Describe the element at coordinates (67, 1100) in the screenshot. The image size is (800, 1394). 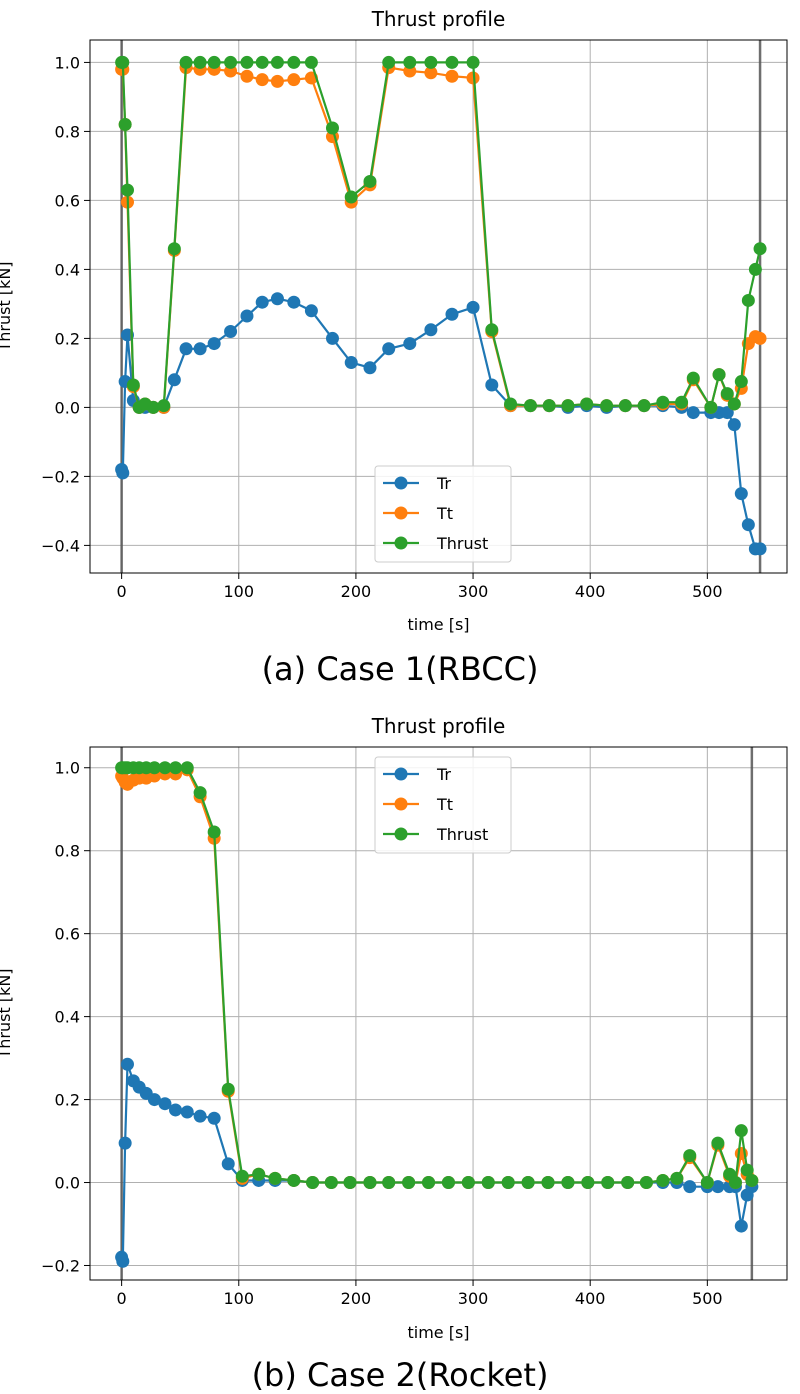
I see `y-tick-label: 0.2` at that location.